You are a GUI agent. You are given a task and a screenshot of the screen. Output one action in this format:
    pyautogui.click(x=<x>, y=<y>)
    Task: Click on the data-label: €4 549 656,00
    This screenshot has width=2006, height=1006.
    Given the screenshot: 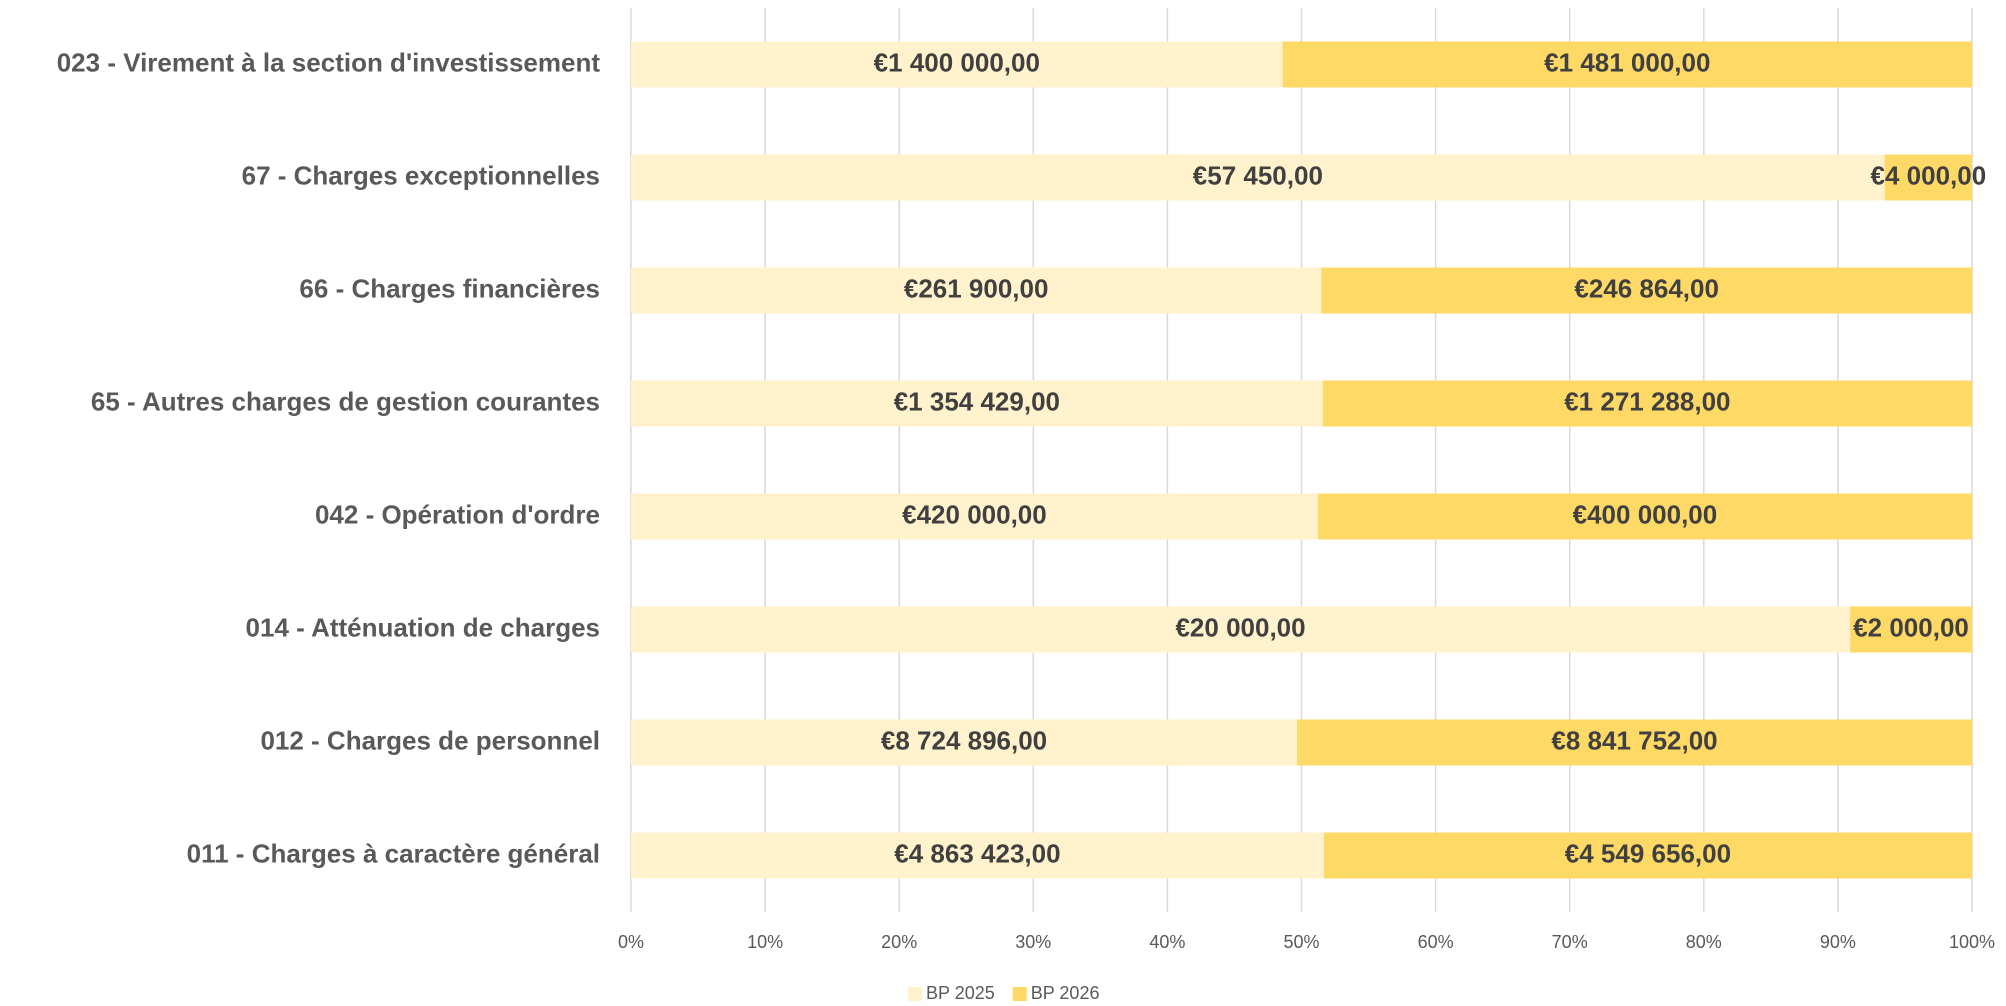 What is the action you would take?
    pyautogui.click(x=1648, y=853)
    